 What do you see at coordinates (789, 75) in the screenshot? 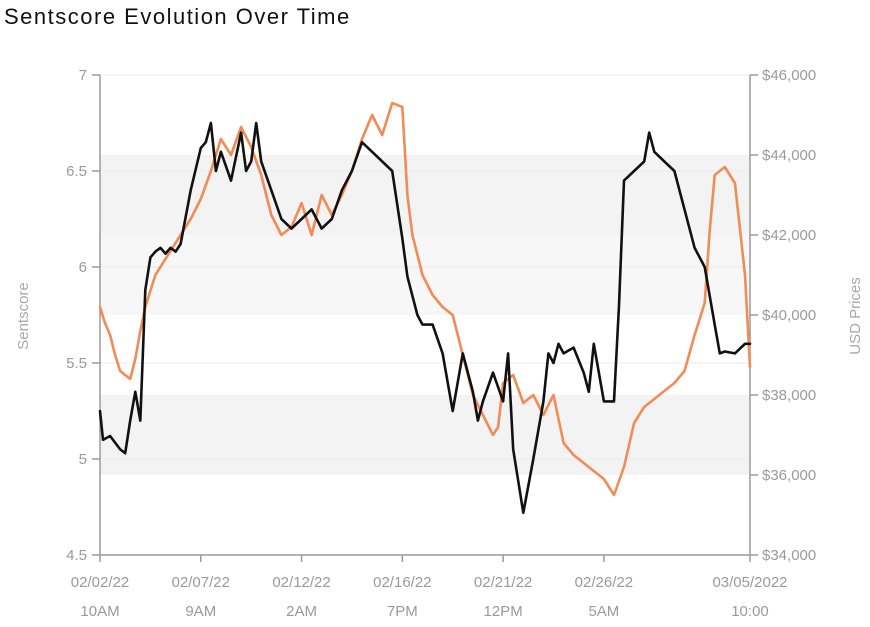
I see `right-tick-label: $46,000` at bounding box center [789, 75].